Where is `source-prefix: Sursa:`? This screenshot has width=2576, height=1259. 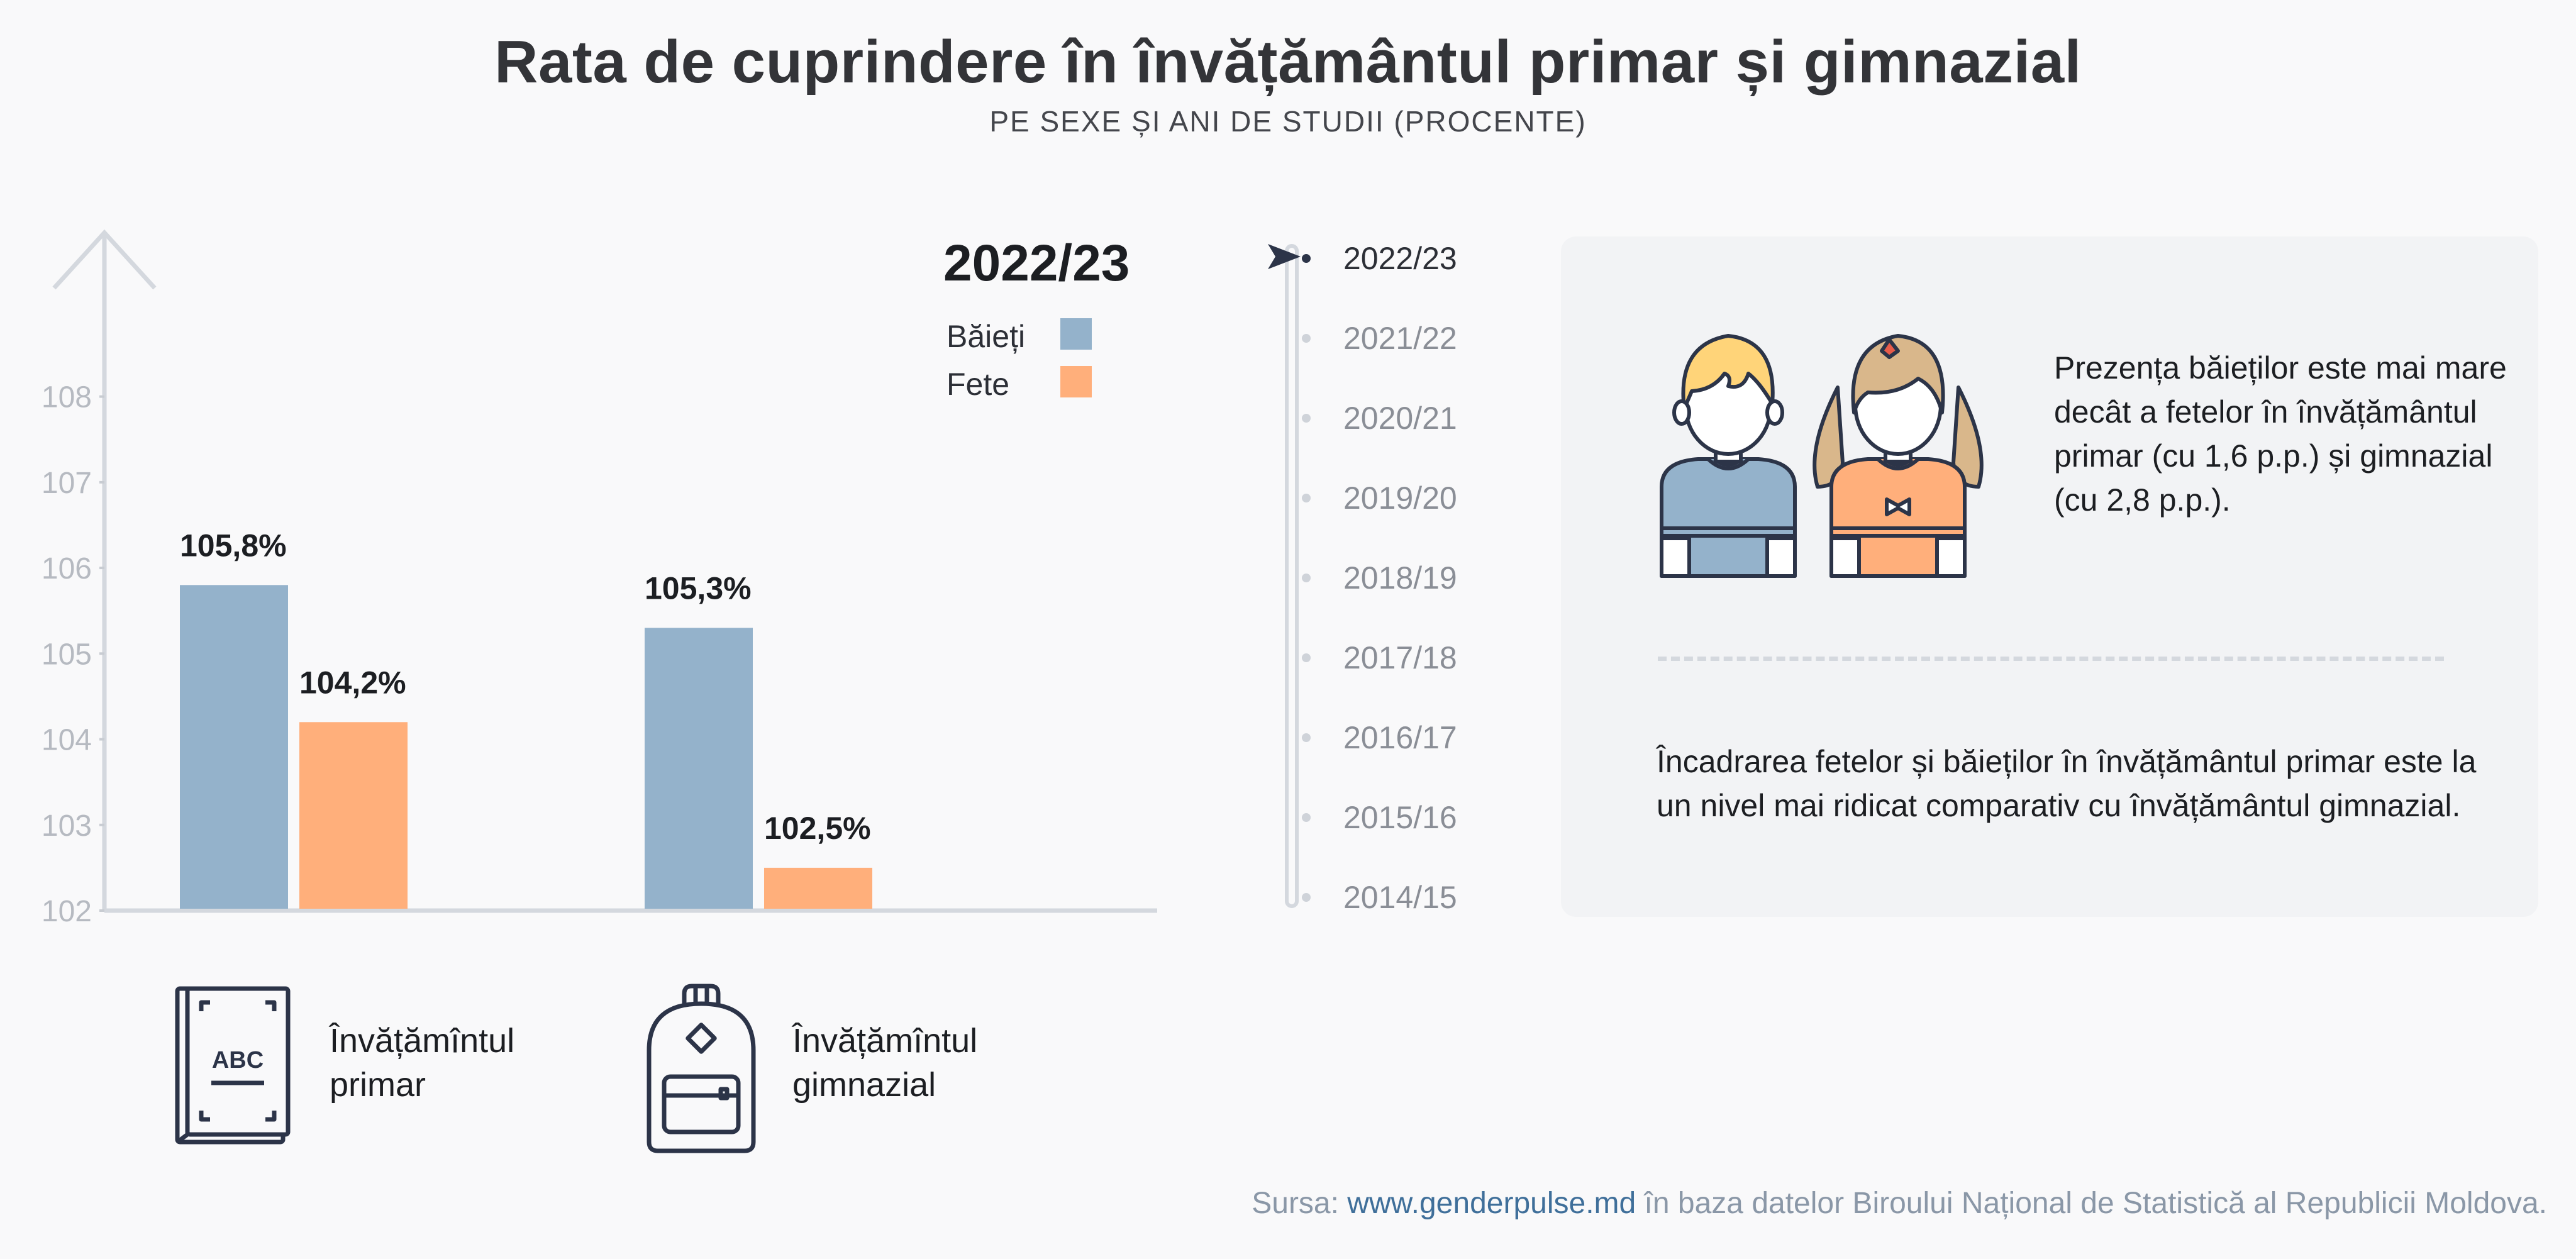
source-prefix: Sursa: is located at coordinates (1300, 1203).